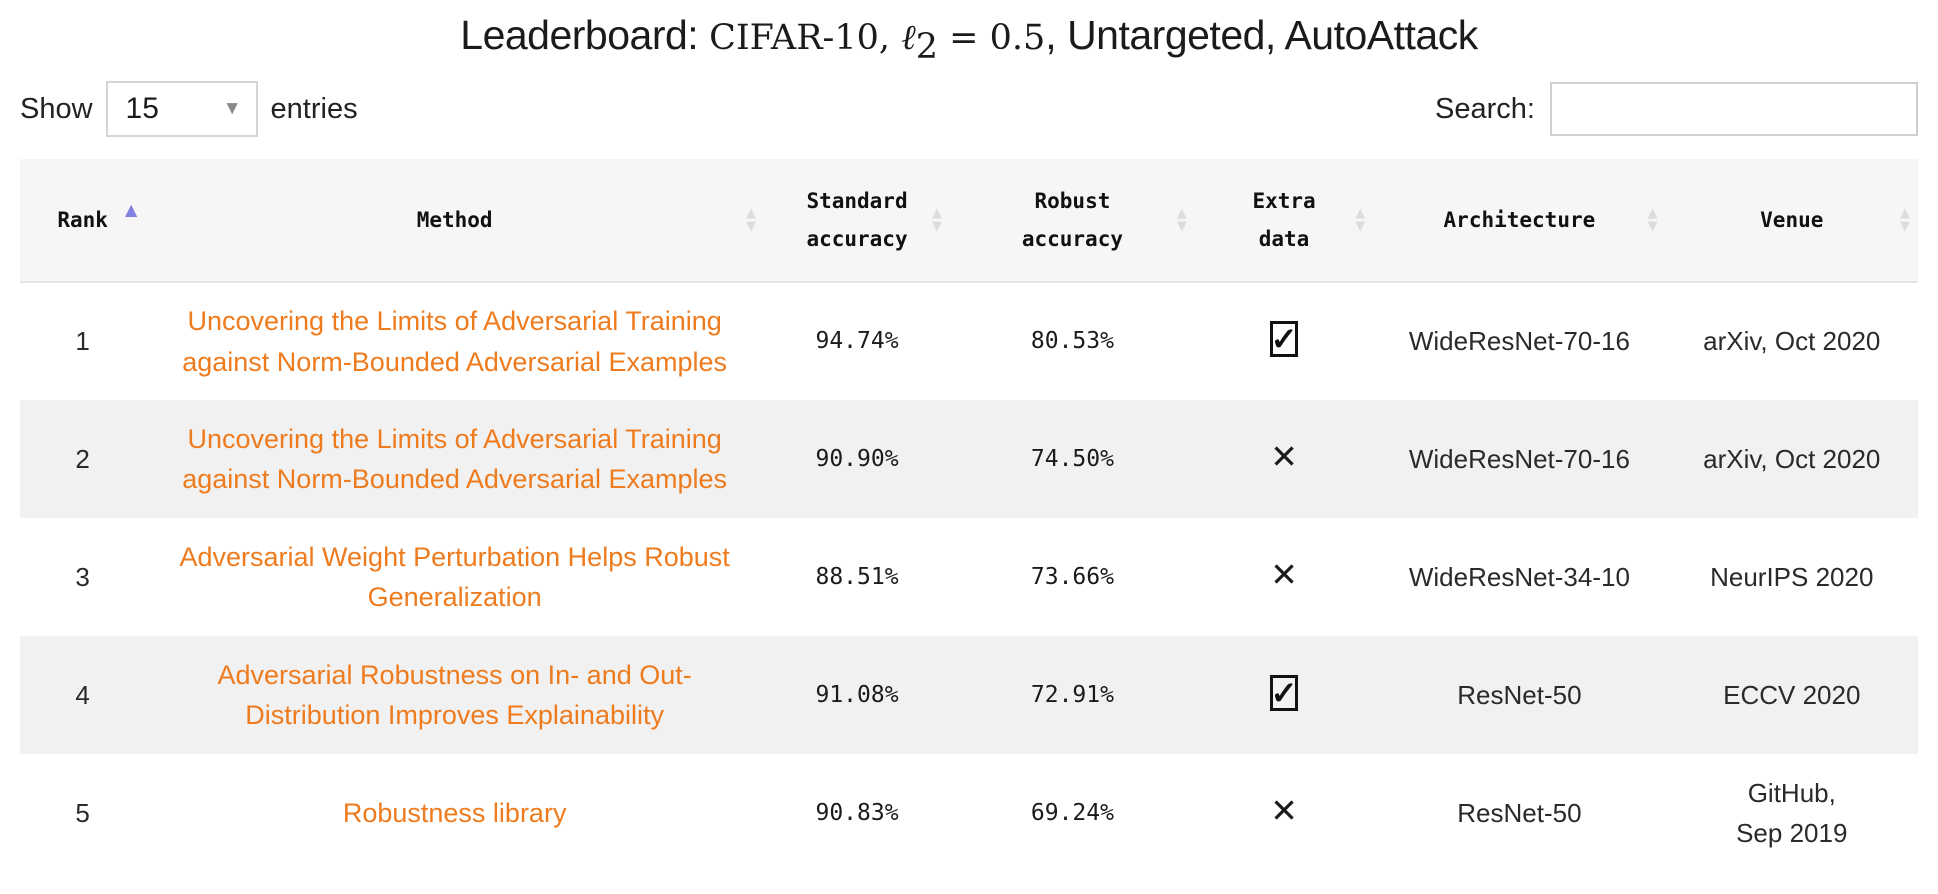 This screenshot has height=894, width=1938. I want to click on column-header-method: Method ▲ ▼, so click(455, 221).